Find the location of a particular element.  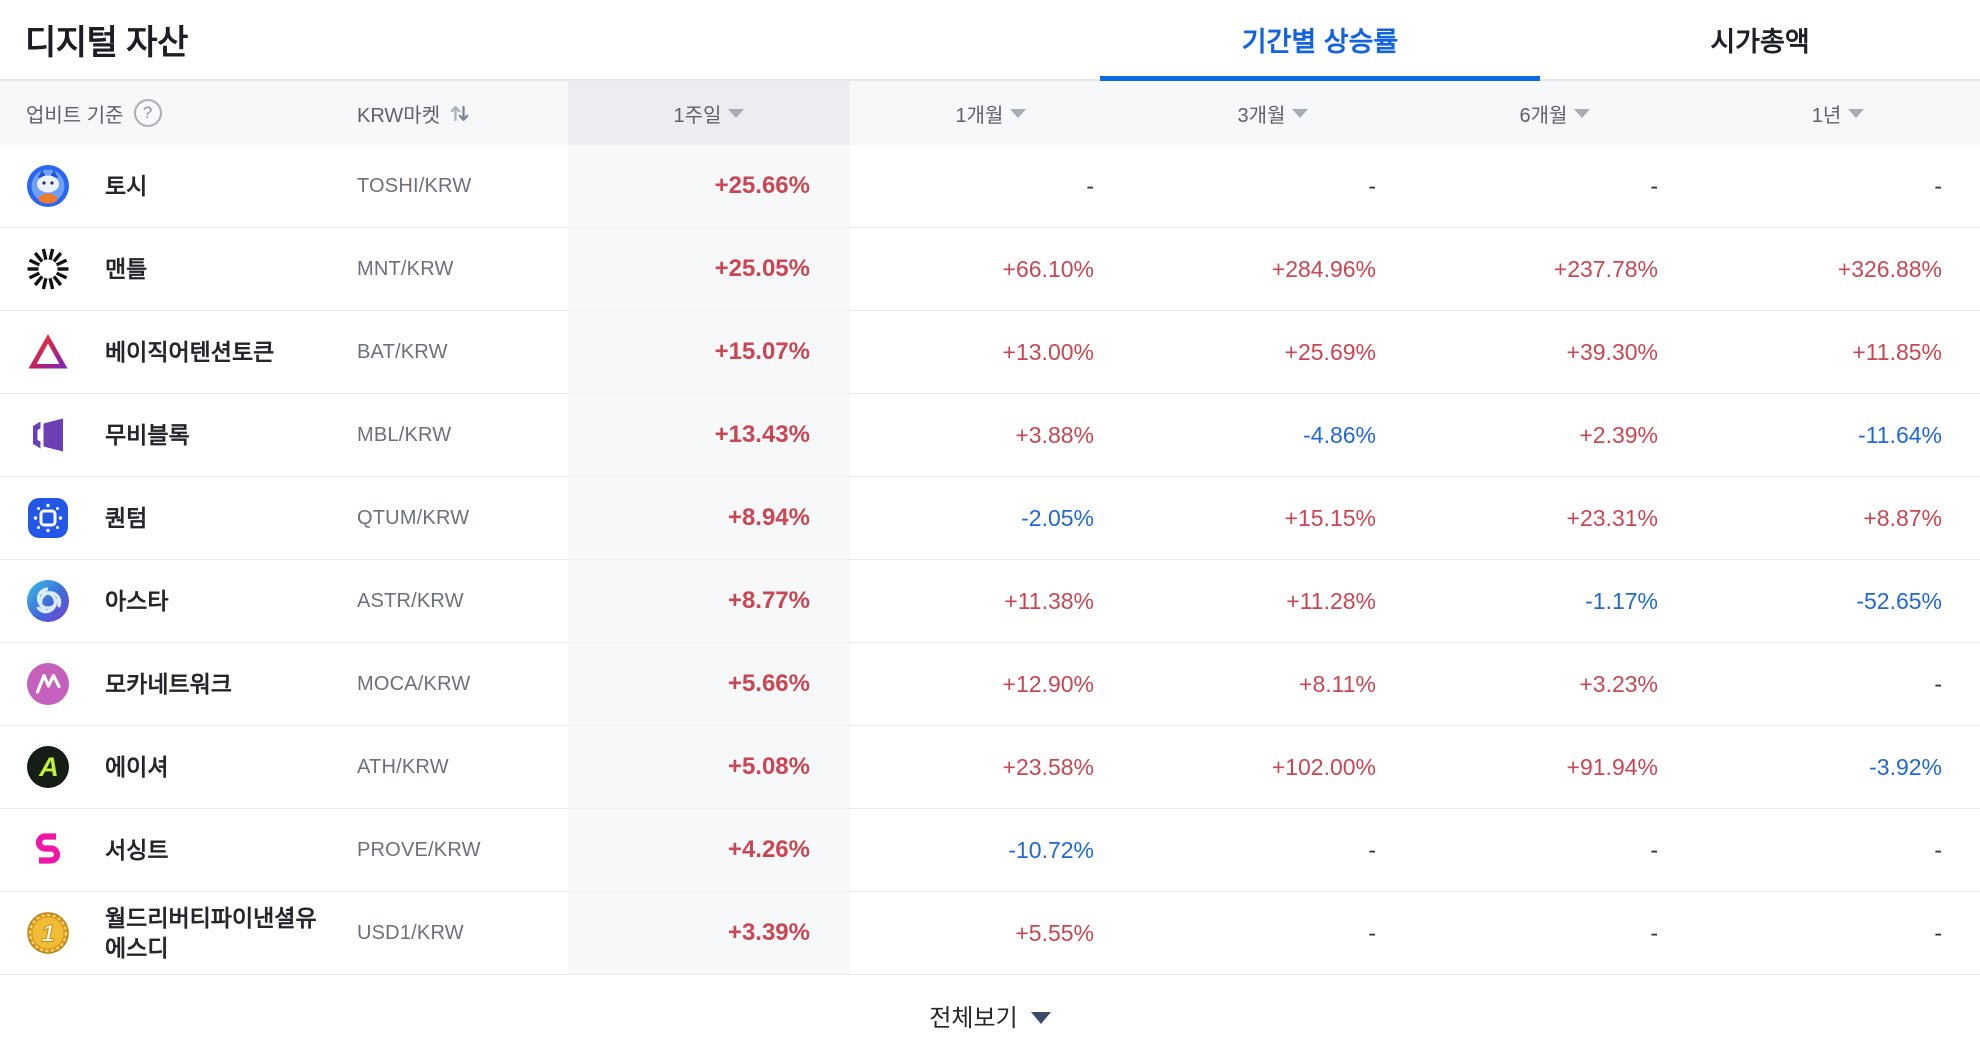

tab-bar: 기간별 상승률 시가총액 is located at coordinates (1540, 40).